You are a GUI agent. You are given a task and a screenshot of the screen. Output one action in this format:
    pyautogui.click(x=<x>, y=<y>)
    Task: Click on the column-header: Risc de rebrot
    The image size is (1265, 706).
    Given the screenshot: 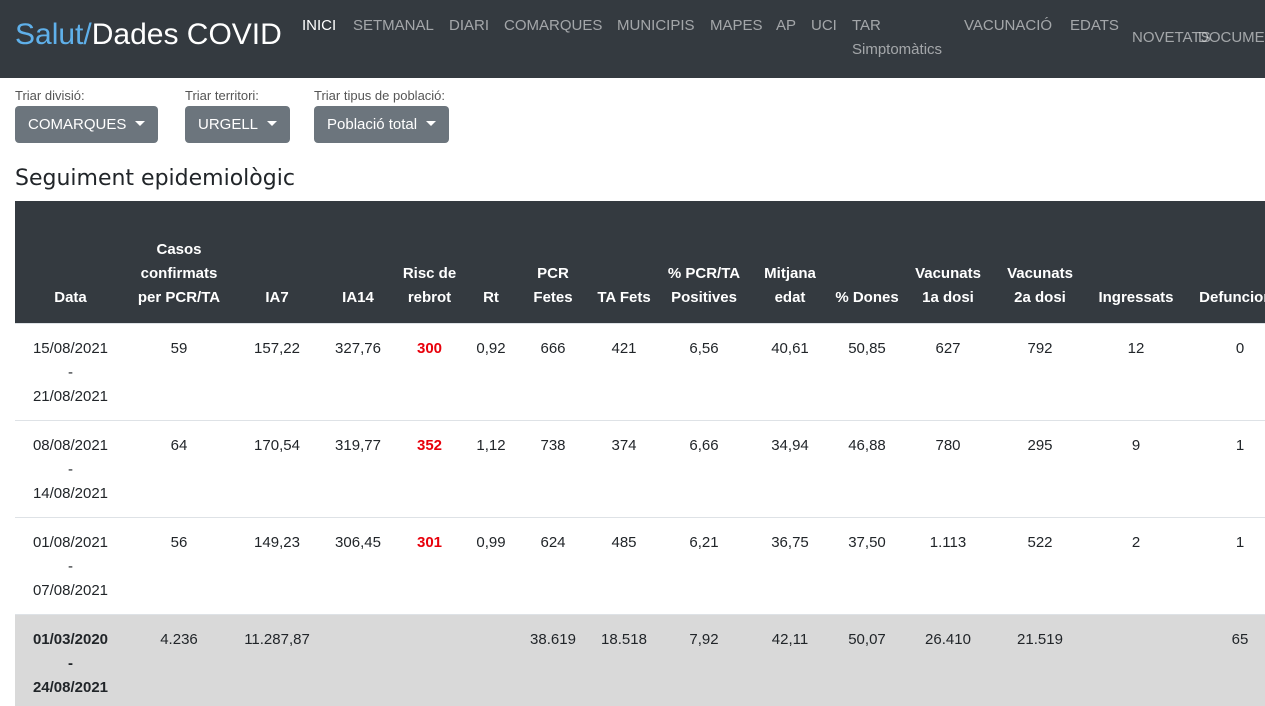 What is the action you would take?
    pyautogui.click(x=429, y=262)
    